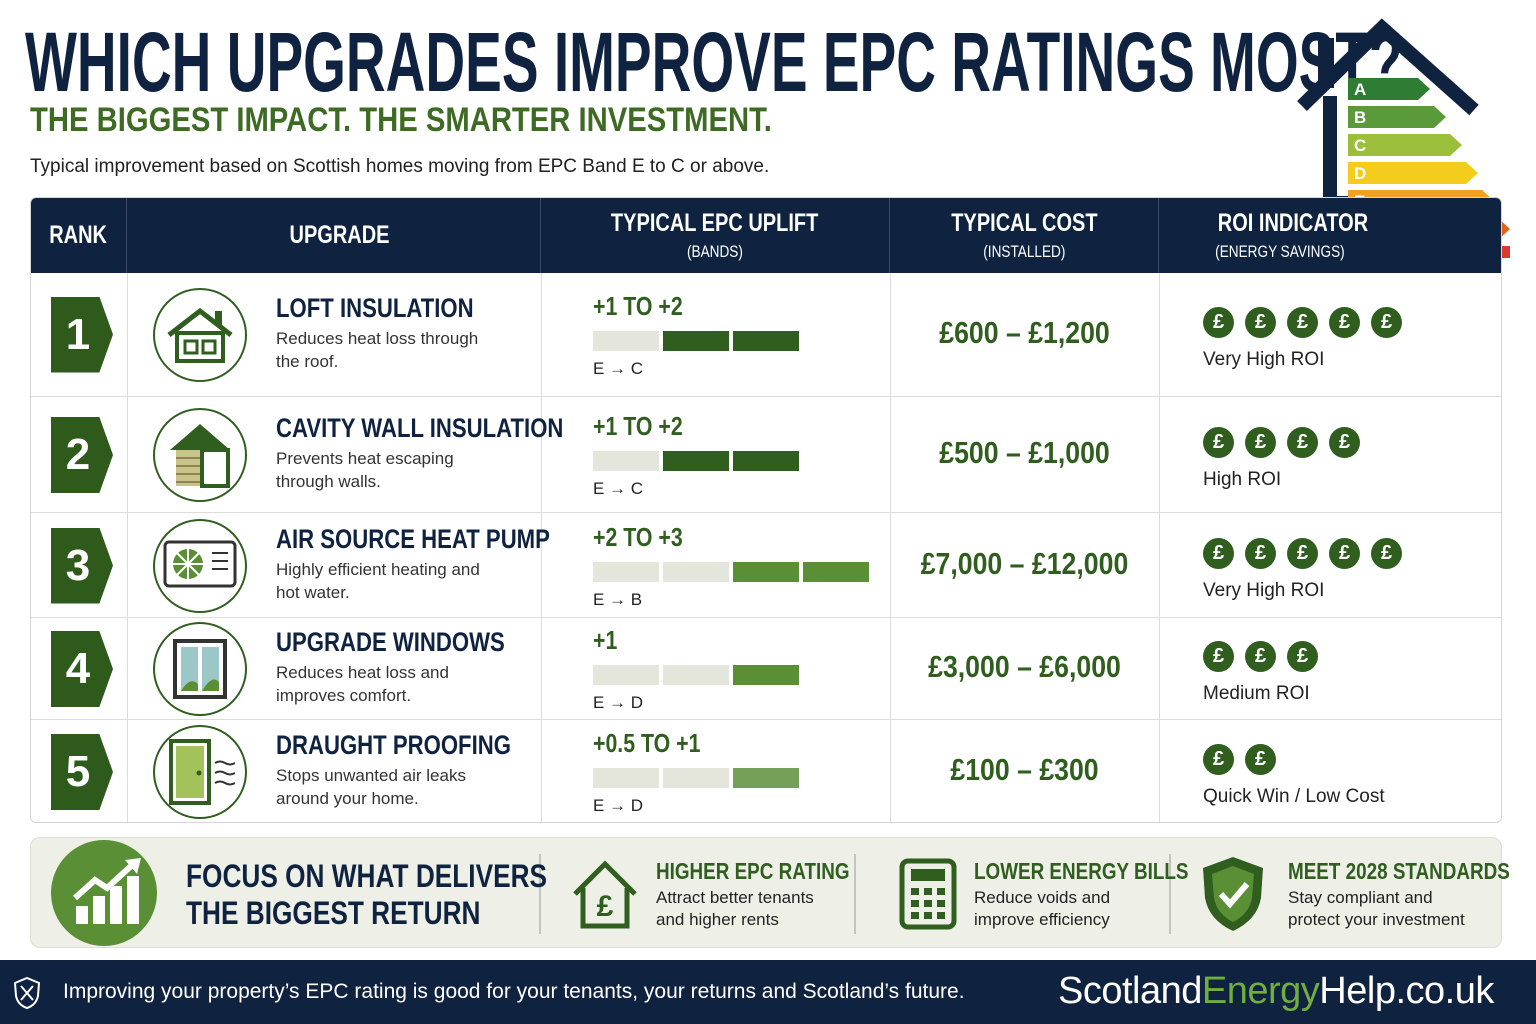 The width and height of the screenshot is (1536, 1024). What do you see at coordinates (715, 223) in the screenshot?
I see `header-title: TYPICAL EPC UPLIFT` at bounding box center [715, 223].